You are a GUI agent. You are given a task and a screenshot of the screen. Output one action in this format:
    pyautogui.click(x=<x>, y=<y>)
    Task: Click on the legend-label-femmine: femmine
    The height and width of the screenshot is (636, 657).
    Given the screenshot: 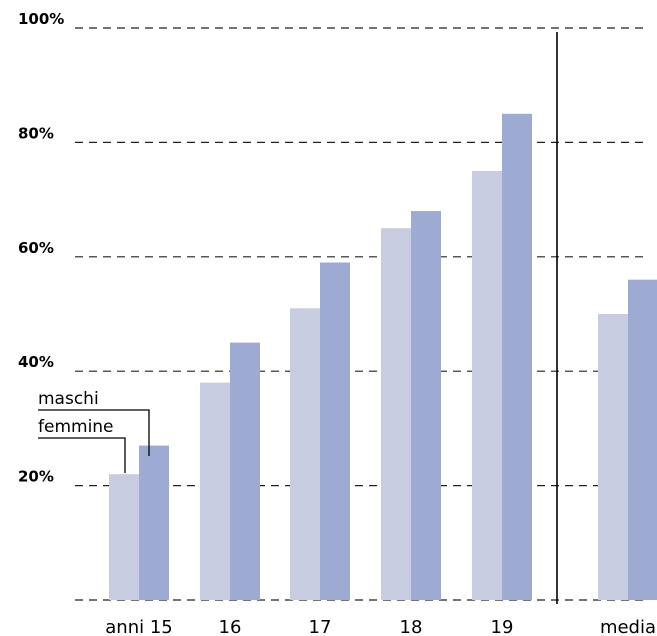 What is the action you would take?
    pyautogui.click(x=76, y=427)
    